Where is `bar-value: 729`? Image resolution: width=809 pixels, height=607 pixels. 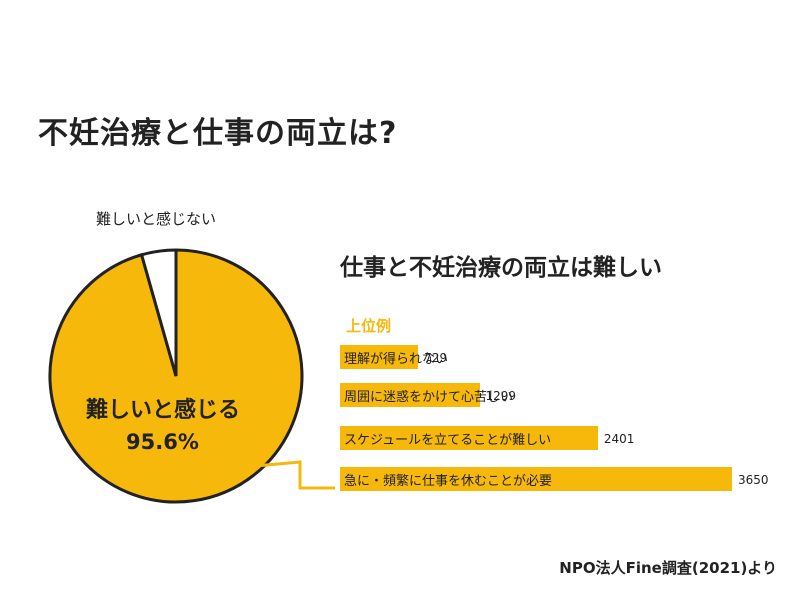 bar-value: 729 is located at coordinates (436, 358).